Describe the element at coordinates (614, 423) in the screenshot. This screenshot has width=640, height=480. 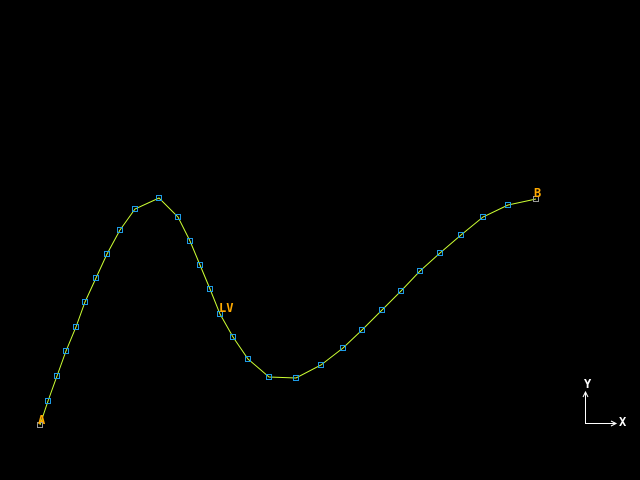
I see `x-arrowhead-icon` at that location.